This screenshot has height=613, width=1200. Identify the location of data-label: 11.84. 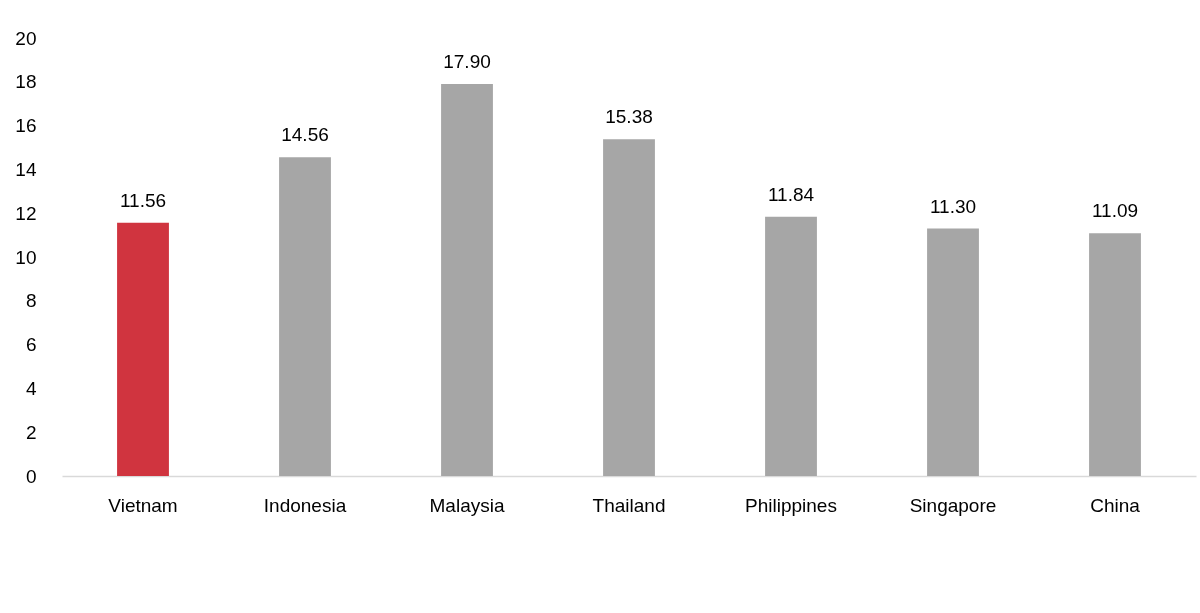
(791, 194).